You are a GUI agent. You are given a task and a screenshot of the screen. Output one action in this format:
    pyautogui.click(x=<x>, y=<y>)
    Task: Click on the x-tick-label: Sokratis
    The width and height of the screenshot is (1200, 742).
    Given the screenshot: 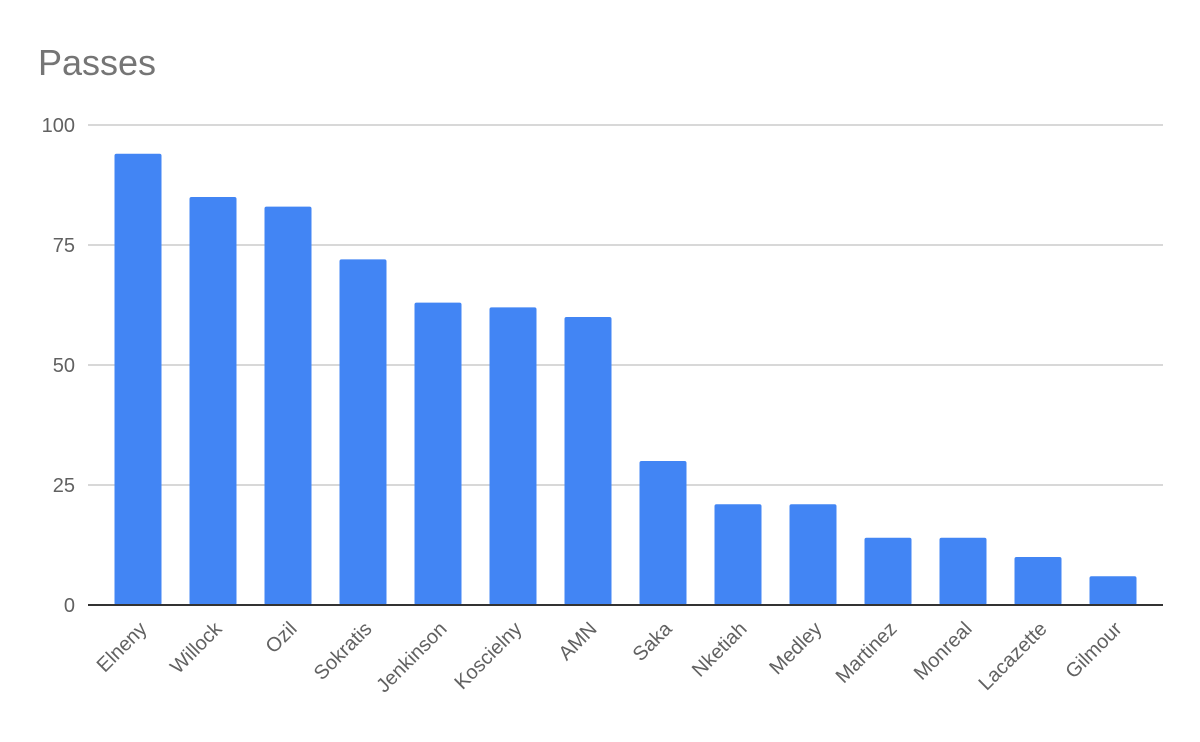 What is the action you would take?
    pyautogui.click(x=343, y=651)
    